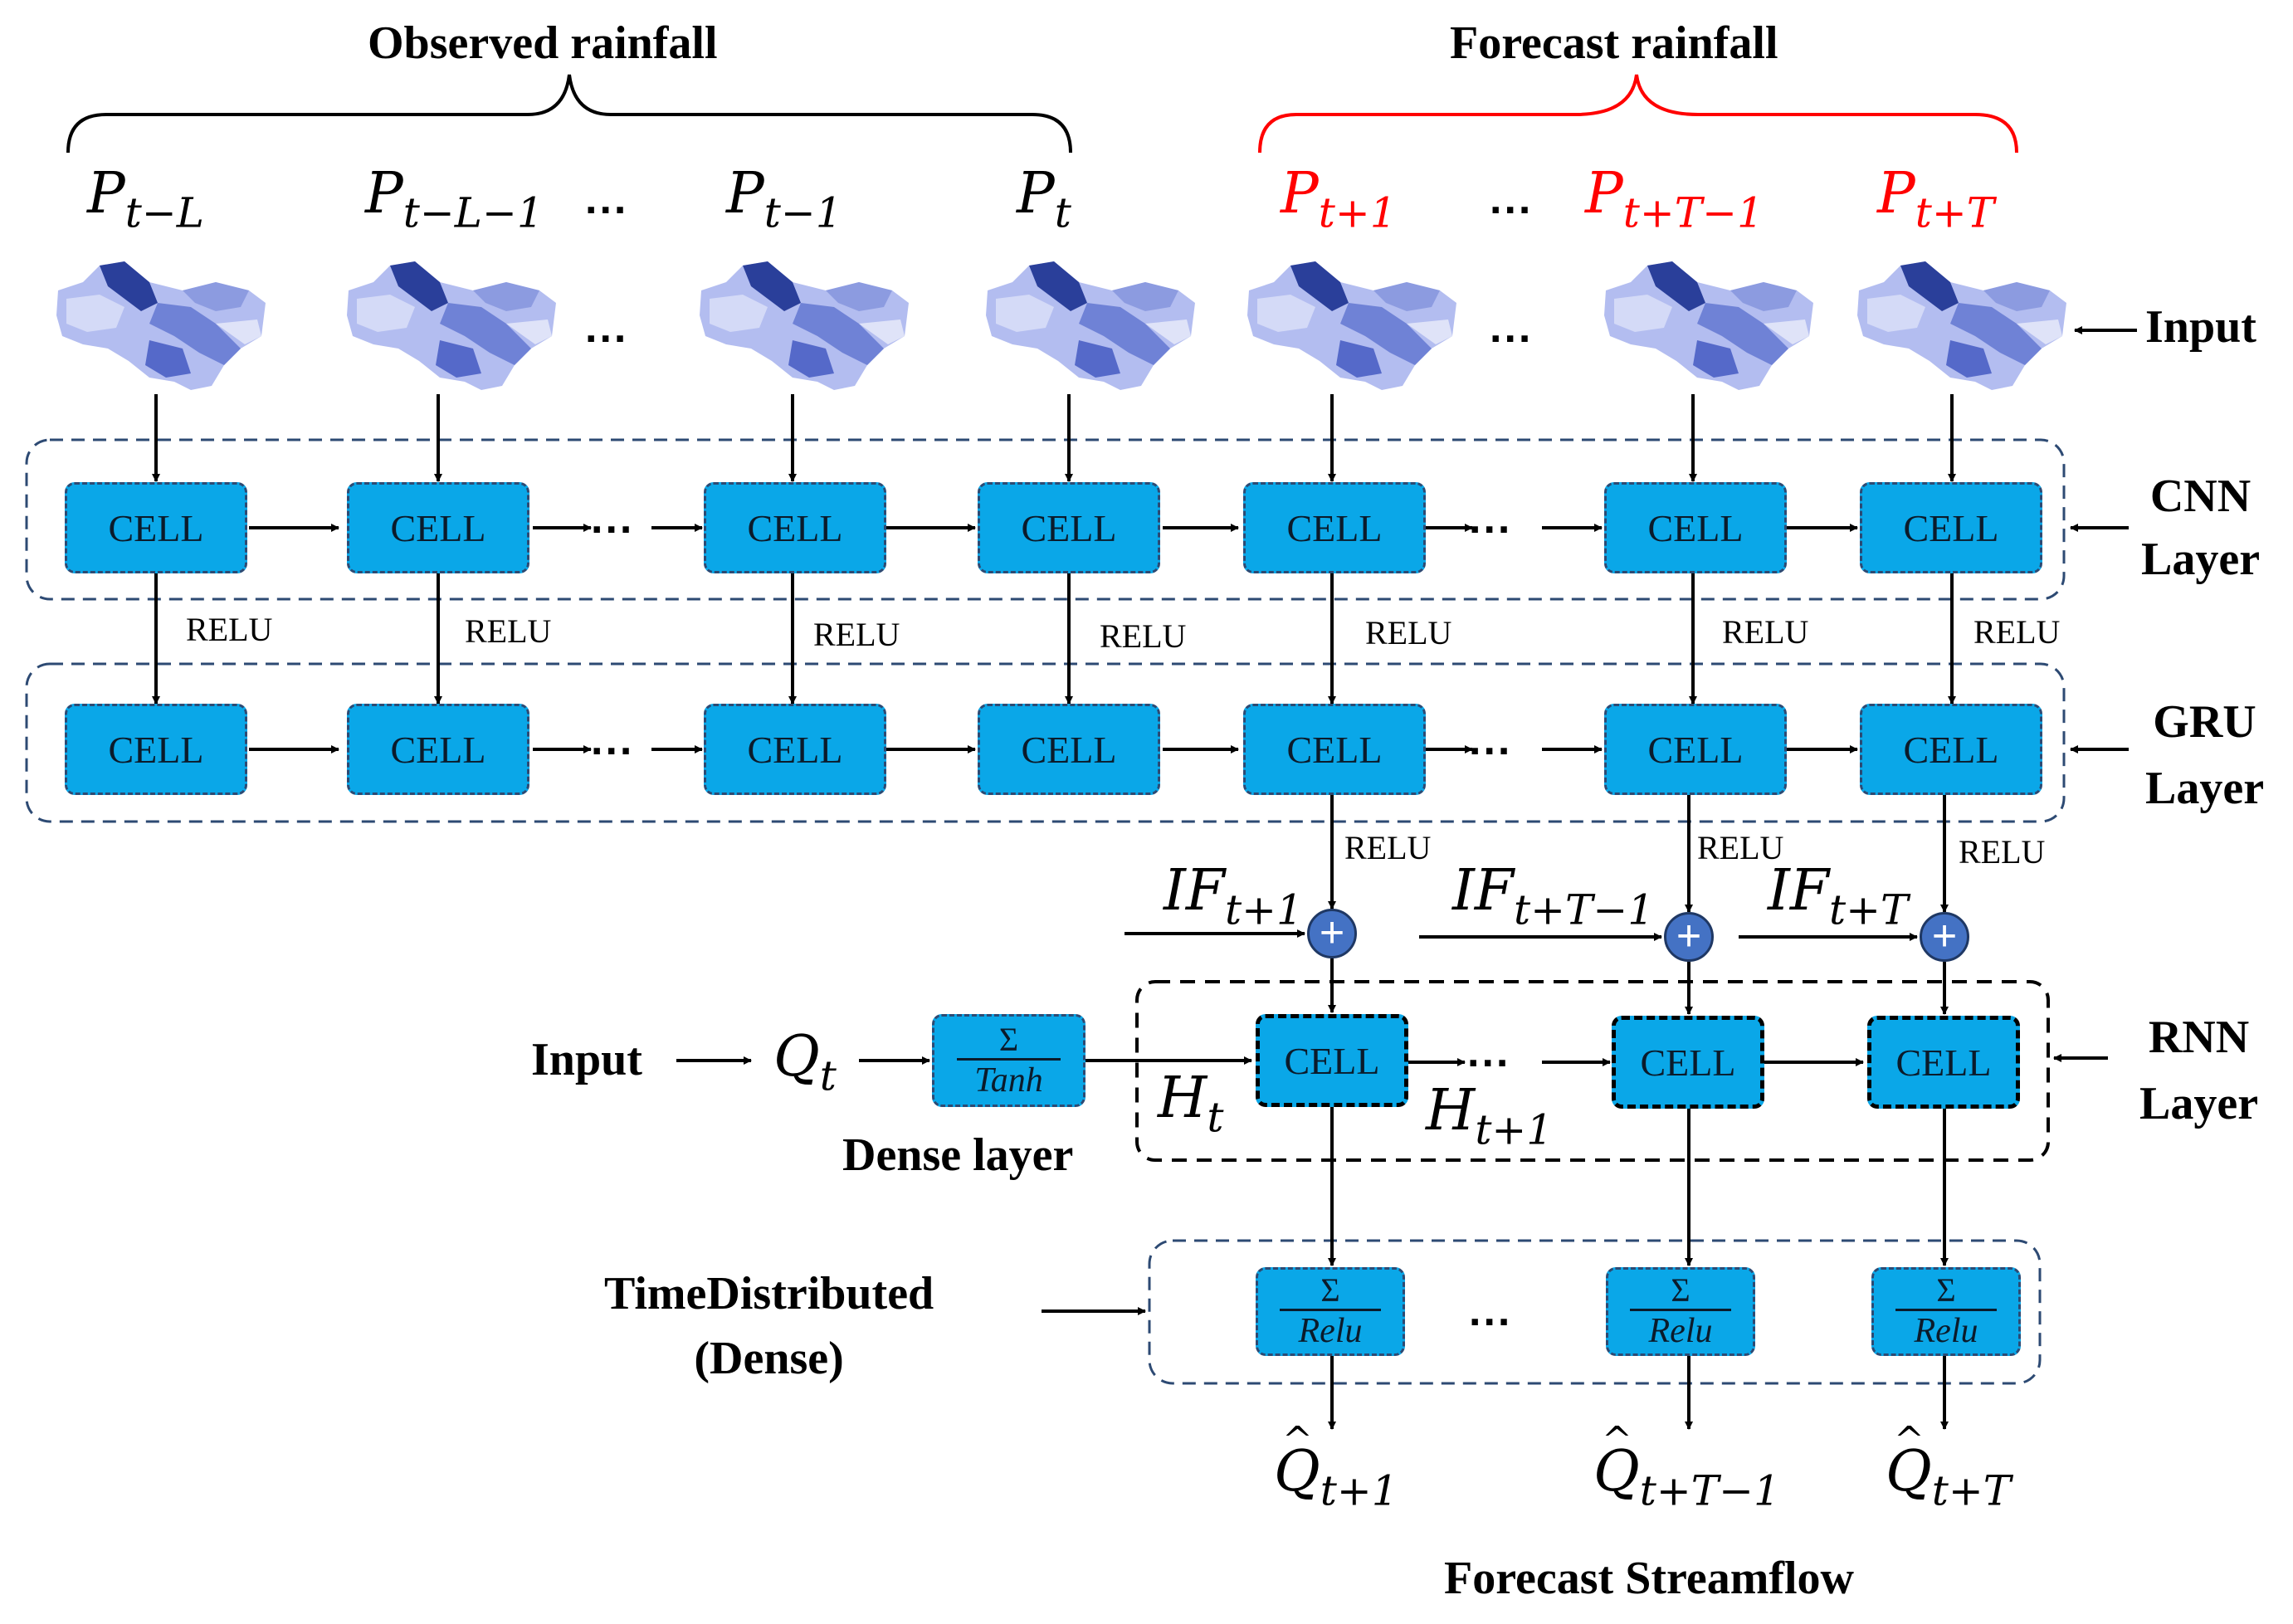  Describe the element at coordinates (805, 1062) in the screenshot. I see `discharge-input-symbol: Qt` at that location.